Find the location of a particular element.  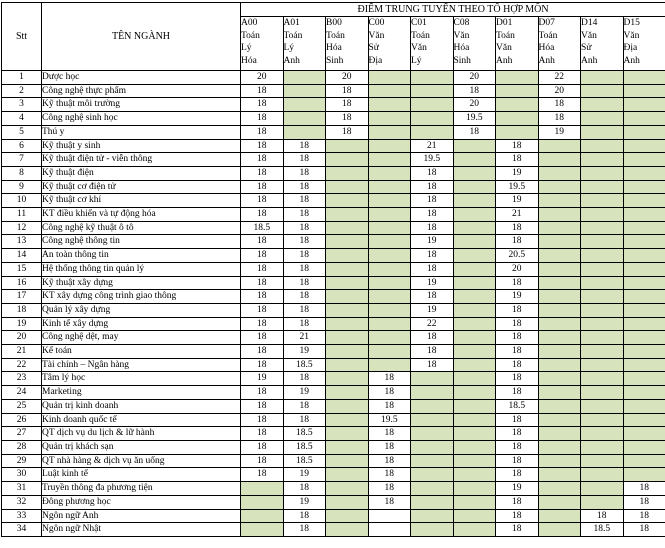

table-row: 3 Kỹ thuật môi trường 18 18 20 18 is located at coordinates (333, 105).